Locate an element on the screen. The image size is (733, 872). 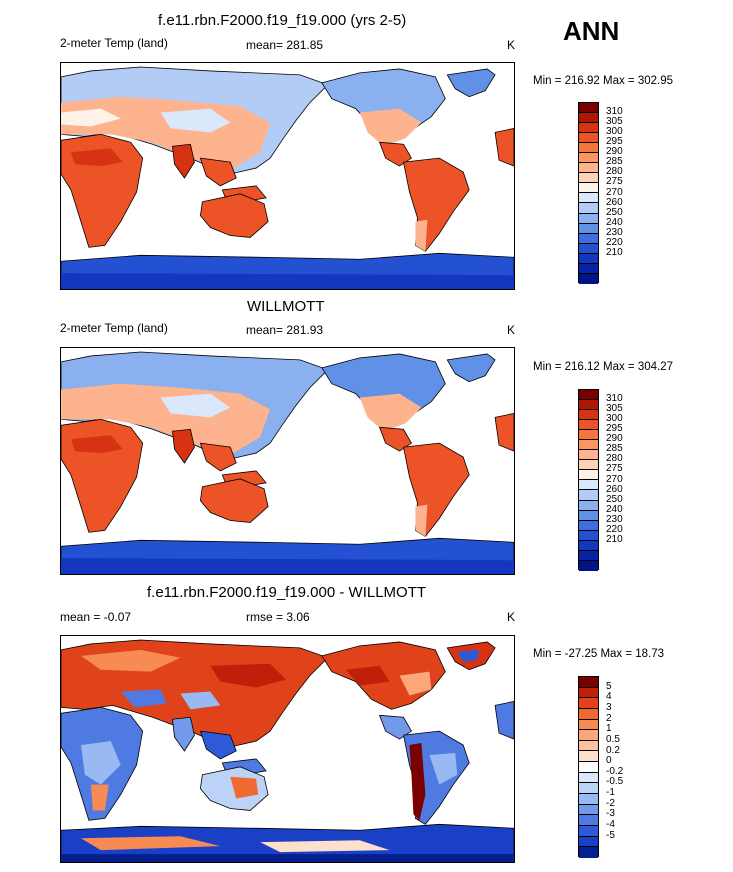
panel3-colorbar is located at coordinates (588, 767).